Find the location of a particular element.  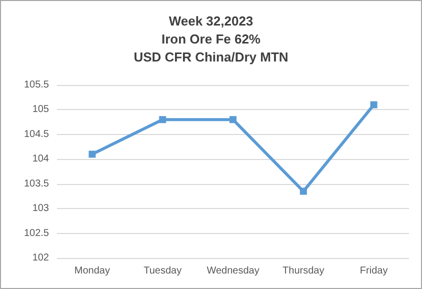

chart-title: Week 32,2023 Iron Ore Fe 62% USD CFR China/Dry MTN is located at coordinates (211, 39).